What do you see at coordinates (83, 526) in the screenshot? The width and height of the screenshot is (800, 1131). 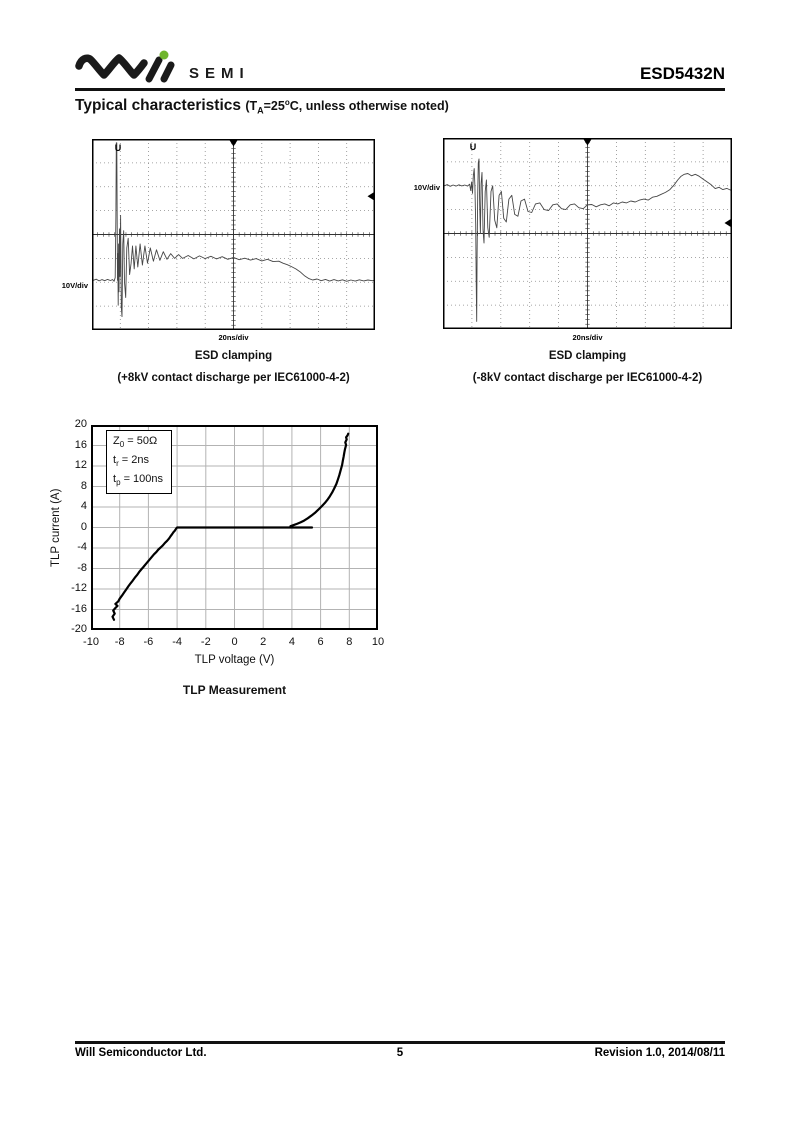 I see `tlp-y-tick-label: 0` at bounding box center [83, 526].